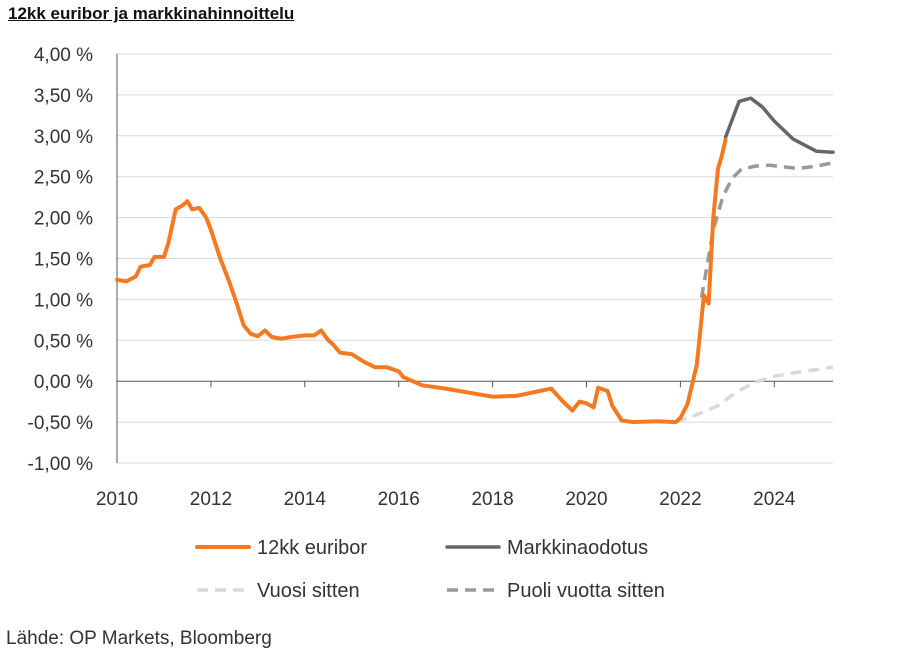 This screenshot has height=658, width=914. I want to click on x-tick-label: 2020, so click(586, 499).